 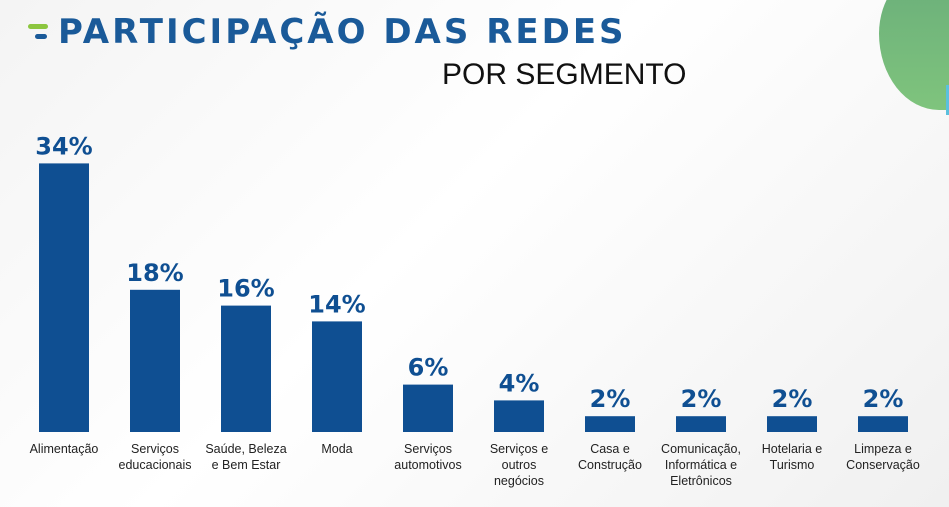 What do you see at coordinates (792, 449) in the screenshot?
I see `category-label-line: Hotelaria e` at bounding box center [792, 449].